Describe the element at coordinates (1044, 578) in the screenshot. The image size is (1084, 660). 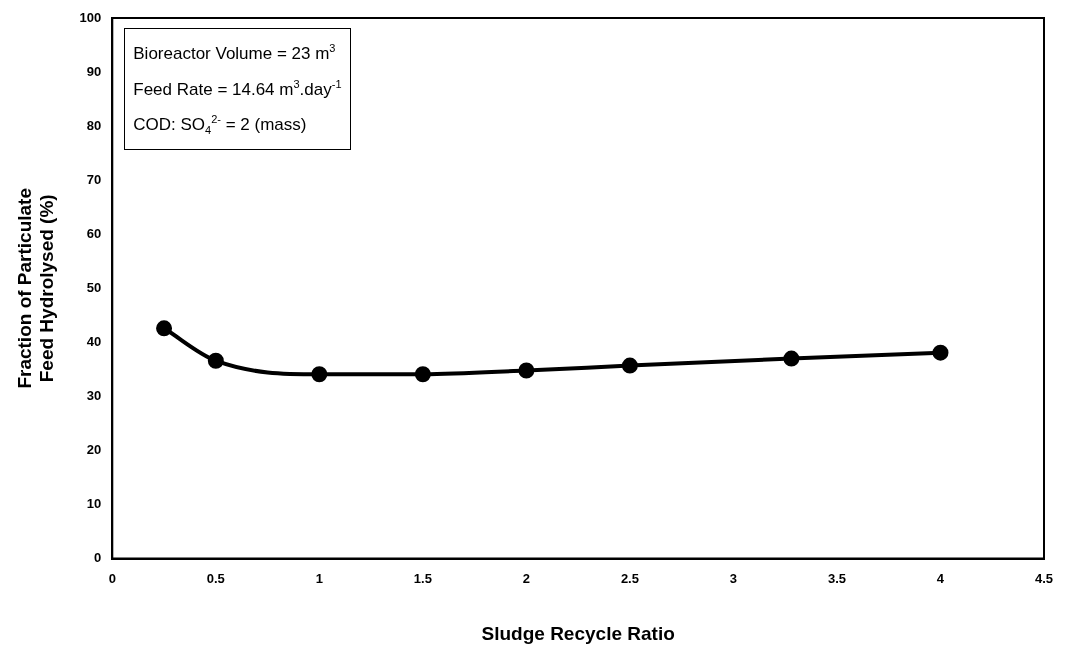
I see `x-tick-label: 4.5` at that location.